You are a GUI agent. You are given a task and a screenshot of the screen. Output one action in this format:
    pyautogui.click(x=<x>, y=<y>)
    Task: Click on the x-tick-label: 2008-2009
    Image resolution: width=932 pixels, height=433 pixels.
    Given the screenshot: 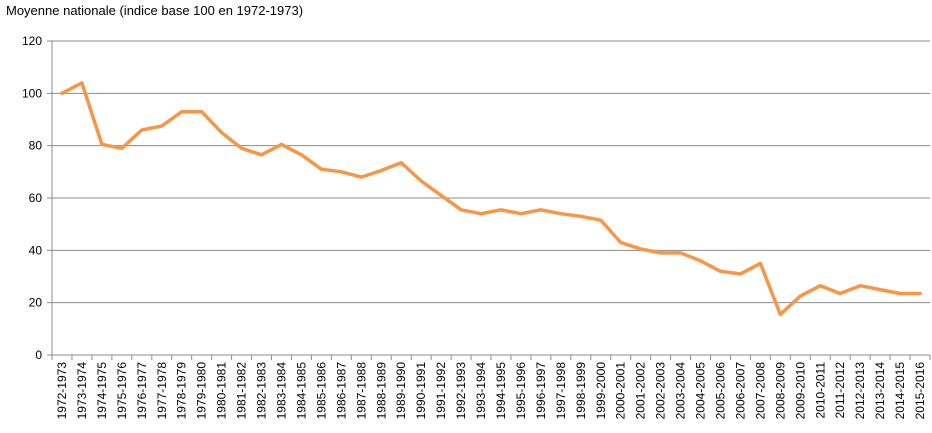 What is the action you would take?
    pyautogui.click(x=780, y=391)
    